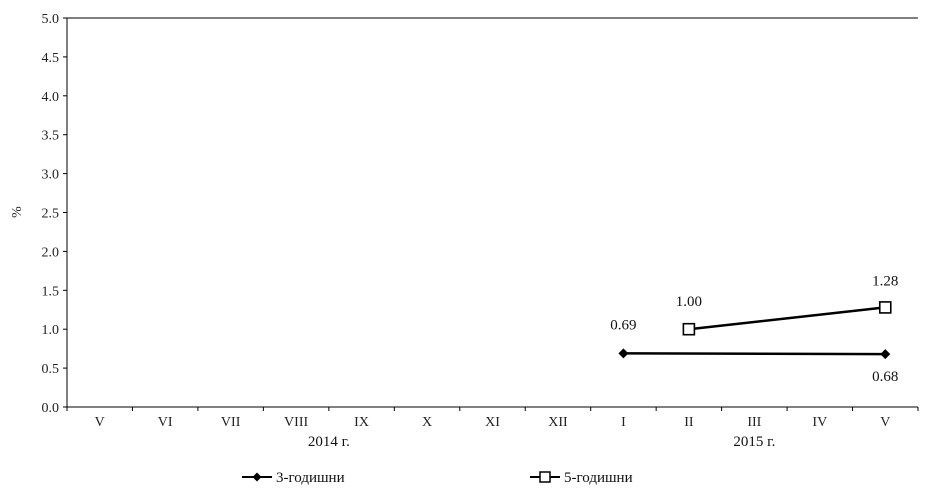  I want to click on y-tick-label: 5.0, so click(51, 19).